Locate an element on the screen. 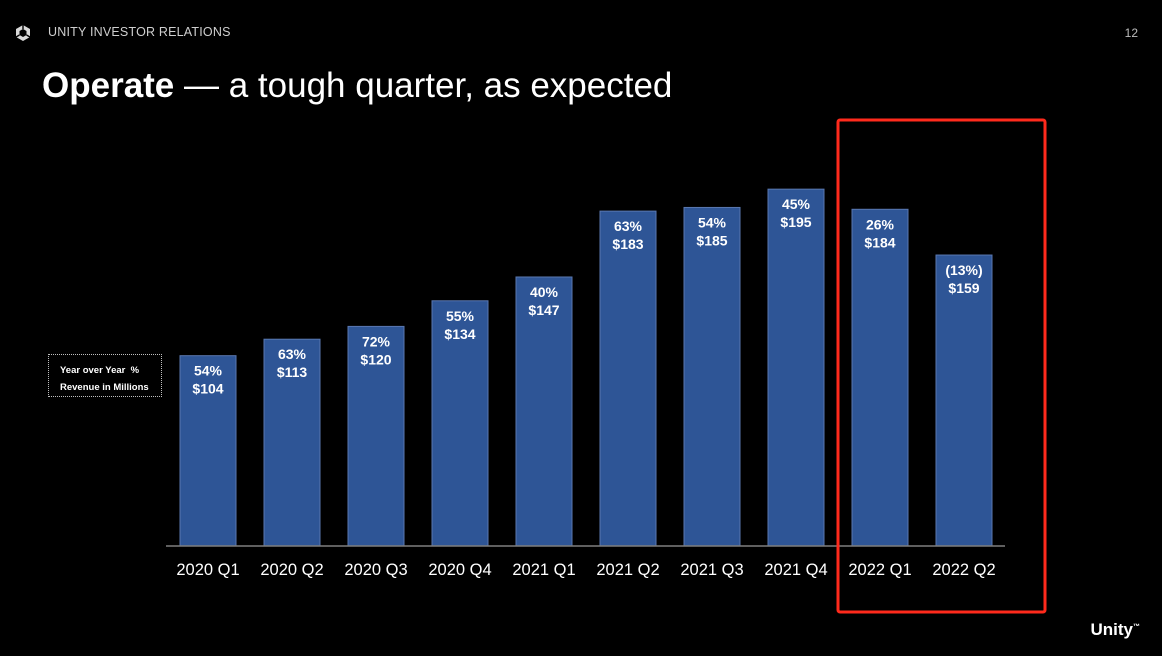 This screenshot has height=656, width=1162. legend-line-yoy: Year over Year % is located at coordinates (100, 370).